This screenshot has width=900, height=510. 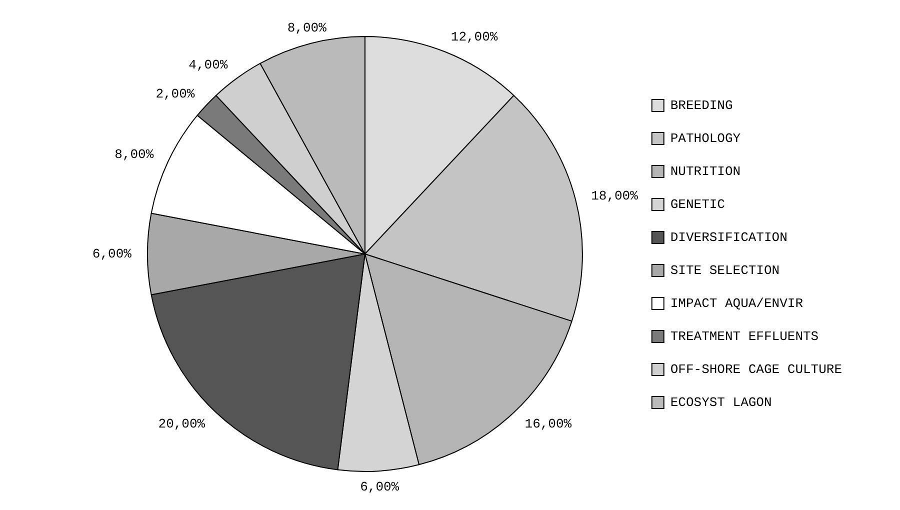 I want to click on legend-label: ECOSYST LAGON, so click(x=721, y=402).